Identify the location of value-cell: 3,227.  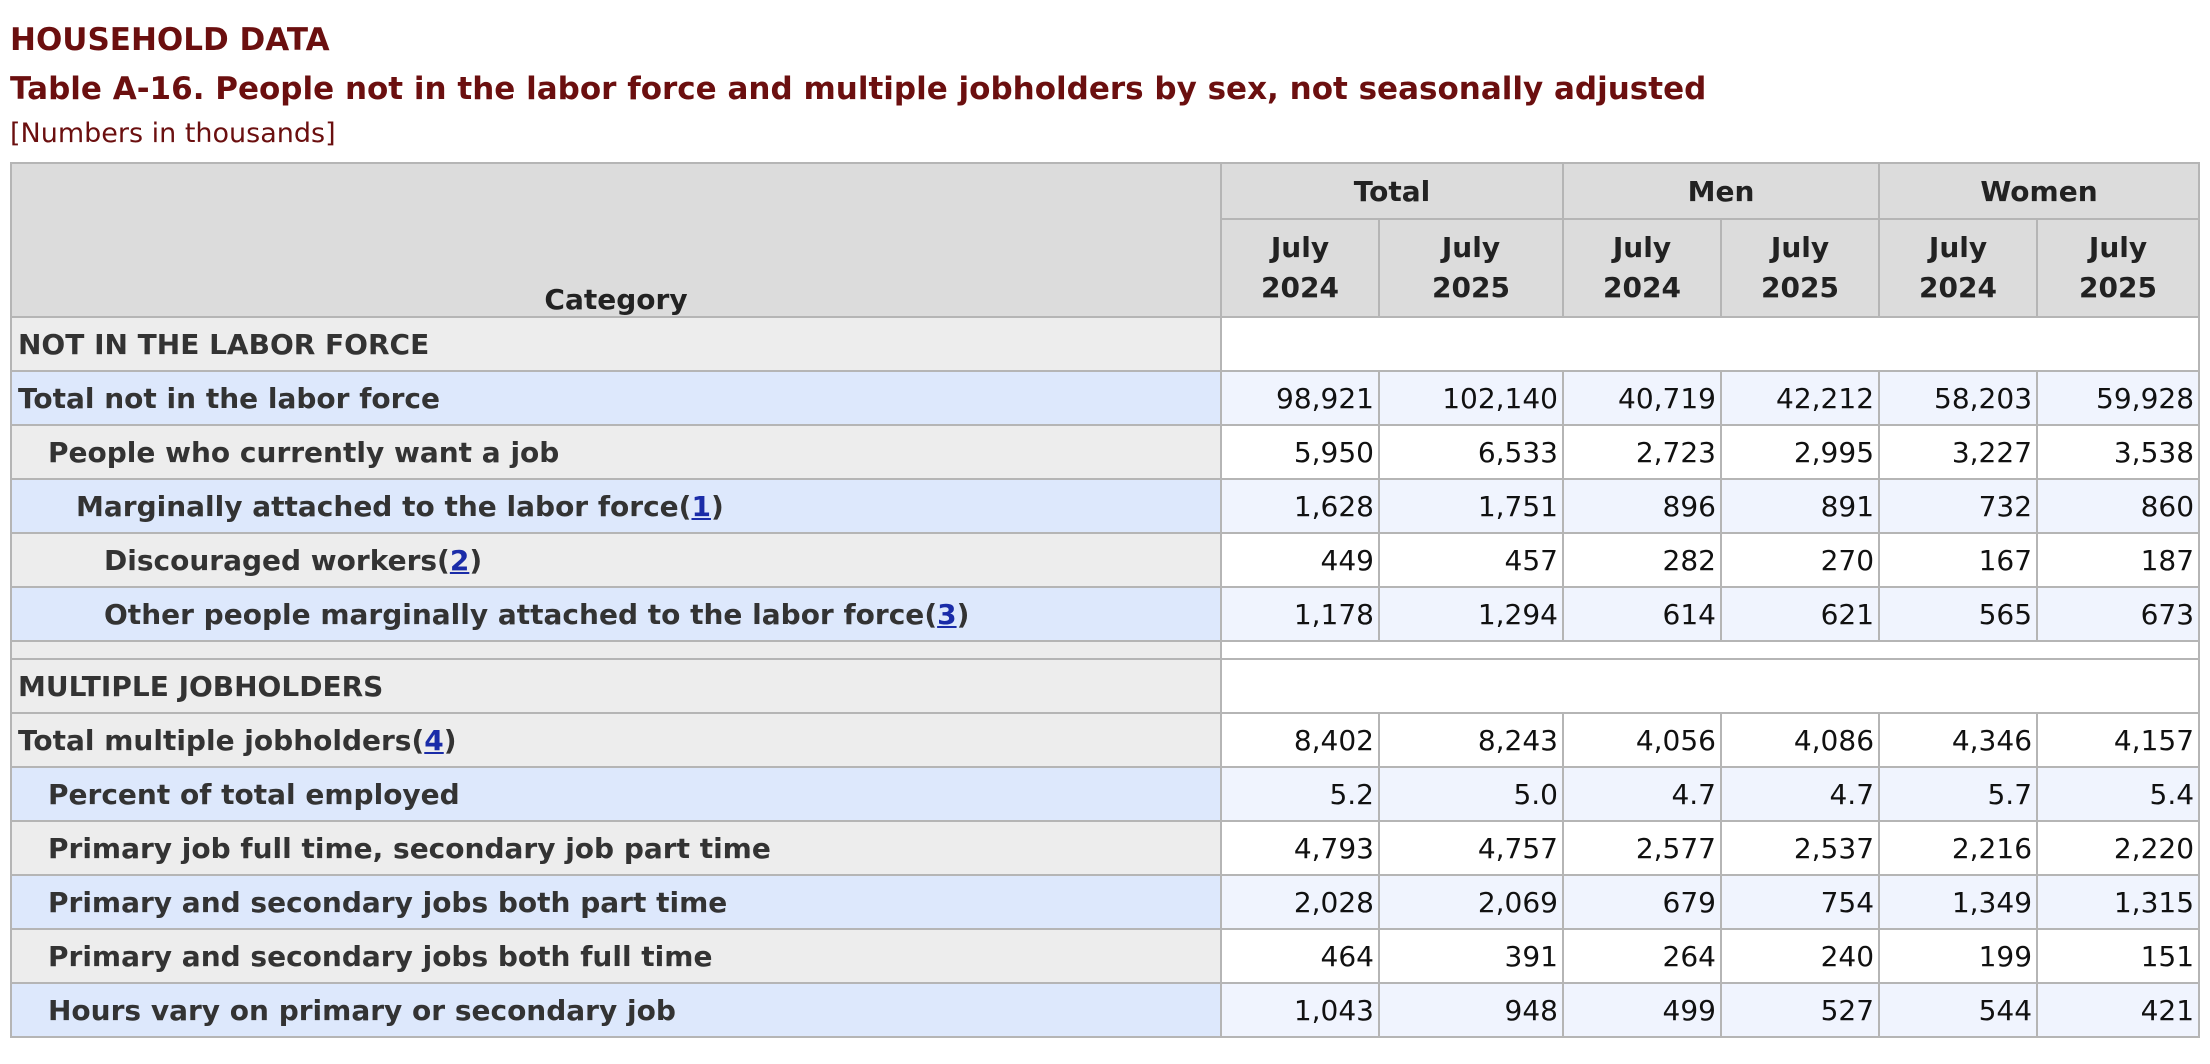
(1958, 452).